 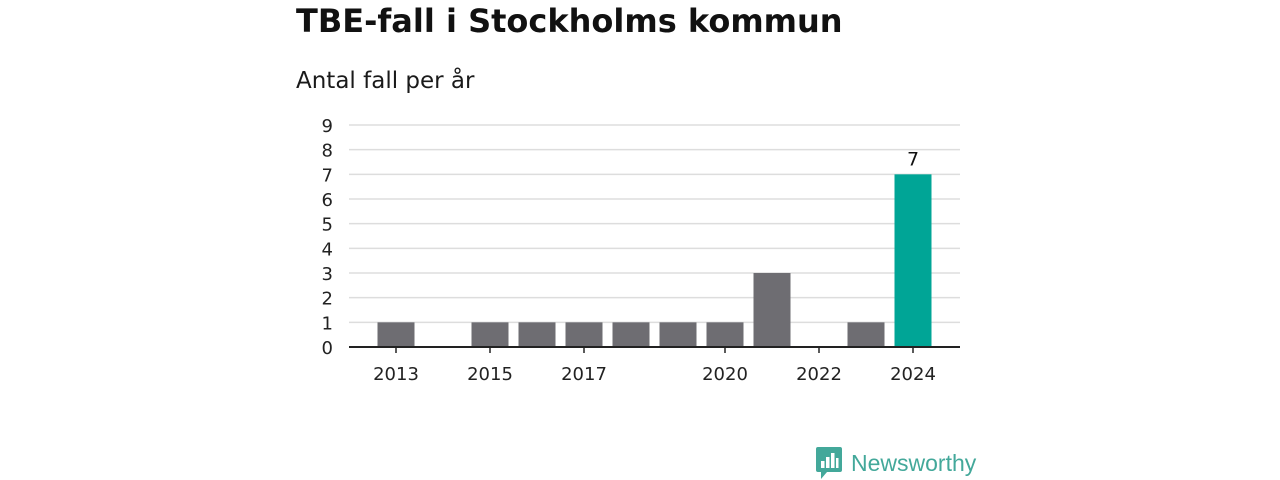 What do you see at coordinates (385, 81) in the screenshot?
I see `chart-subtitle: Antal fall per år` at bounding box center [385, 81].